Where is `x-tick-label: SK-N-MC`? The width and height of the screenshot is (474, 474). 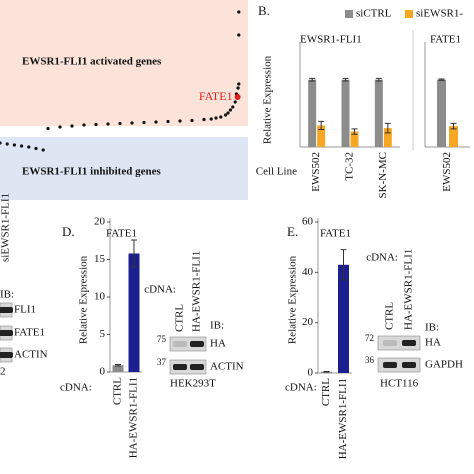 x-tick-label: SK-N-MC is located at coordinates (383, 175).